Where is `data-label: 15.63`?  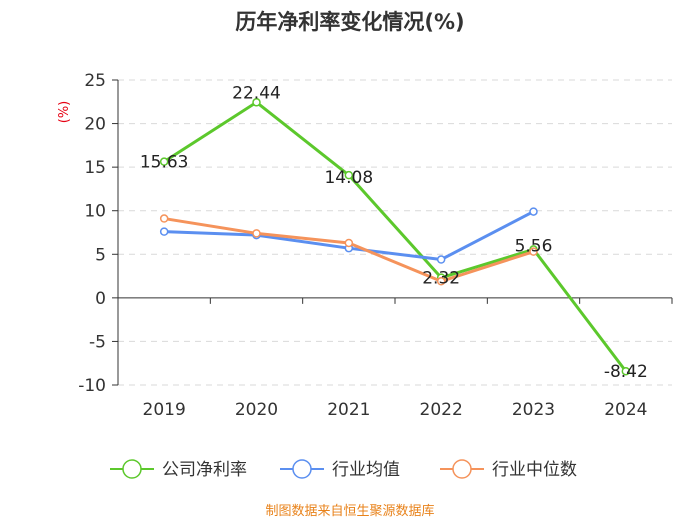 data-label: 15.63 is located at coordinates (164, 163).